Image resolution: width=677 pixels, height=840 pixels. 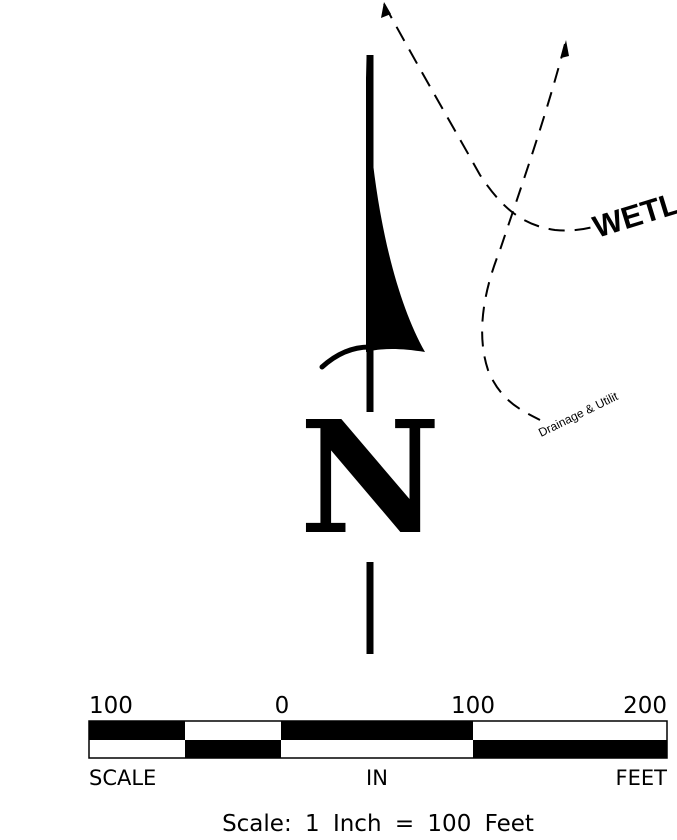 I want to click on wetland-boundary: WETL, so click(x=529, y=123).